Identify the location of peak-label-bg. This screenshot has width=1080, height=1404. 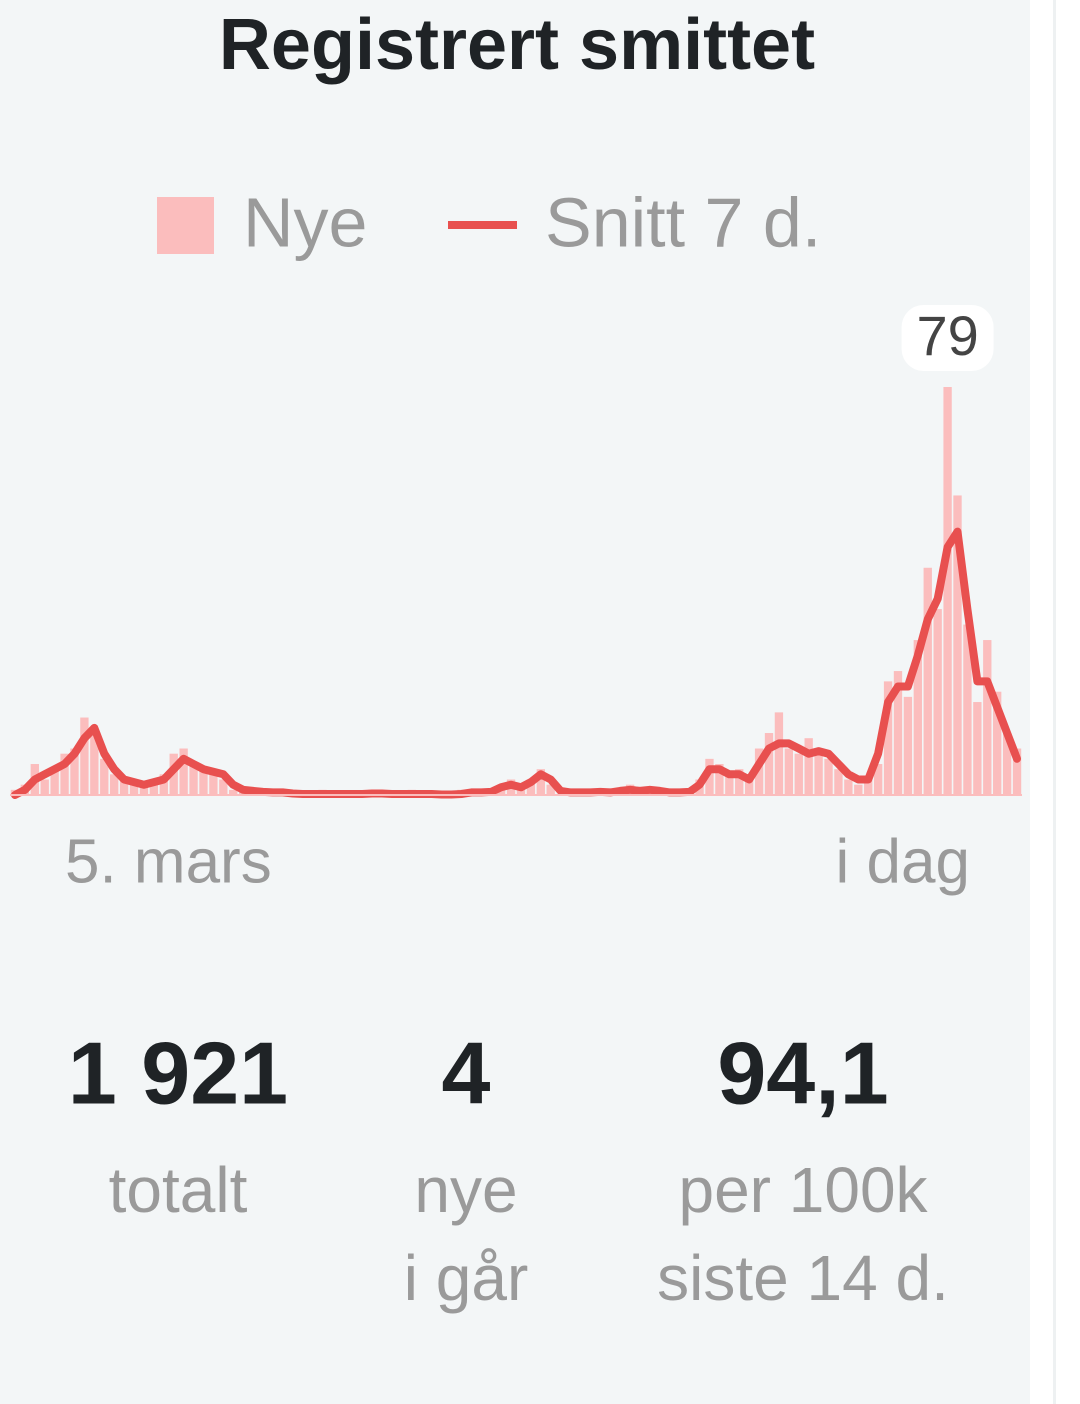
(947, 338).